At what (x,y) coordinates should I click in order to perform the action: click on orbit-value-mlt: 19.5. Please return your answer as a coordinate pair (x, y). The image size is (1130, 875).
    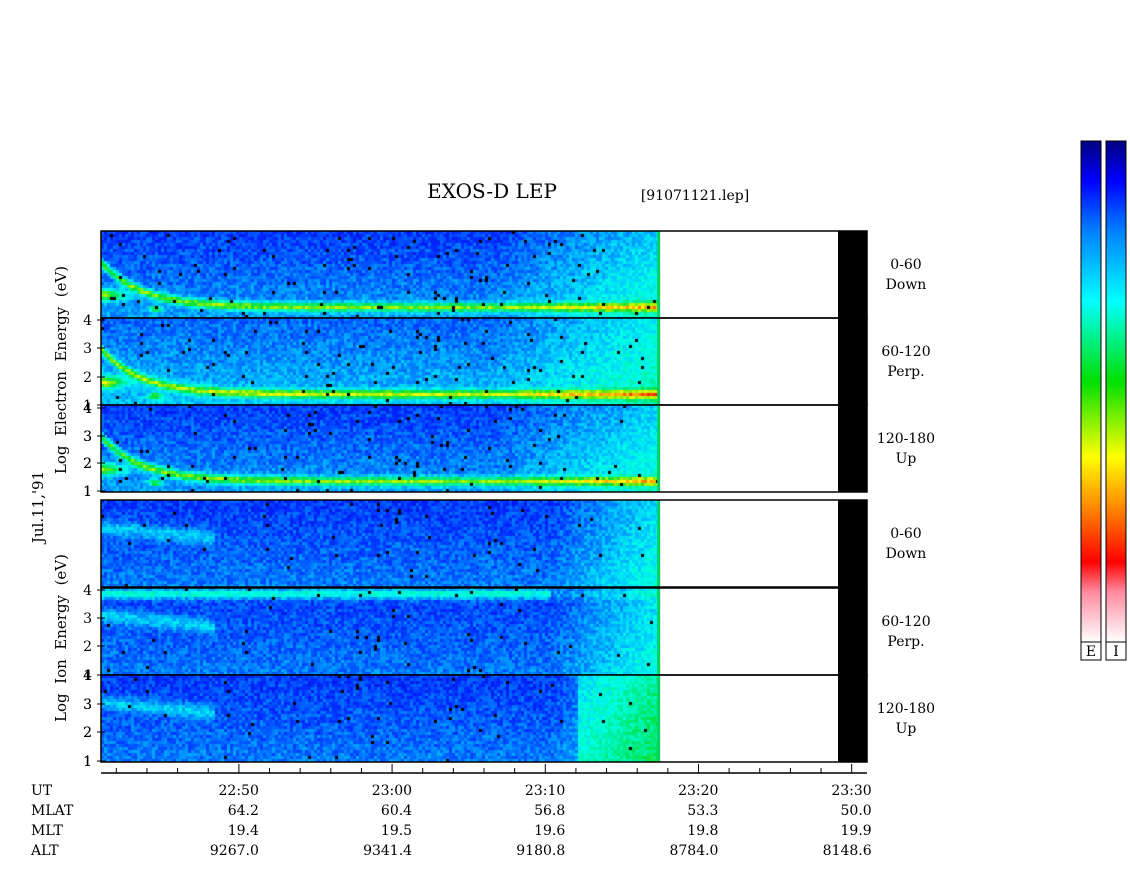
    Looking at the image, I should click on (396, 831).